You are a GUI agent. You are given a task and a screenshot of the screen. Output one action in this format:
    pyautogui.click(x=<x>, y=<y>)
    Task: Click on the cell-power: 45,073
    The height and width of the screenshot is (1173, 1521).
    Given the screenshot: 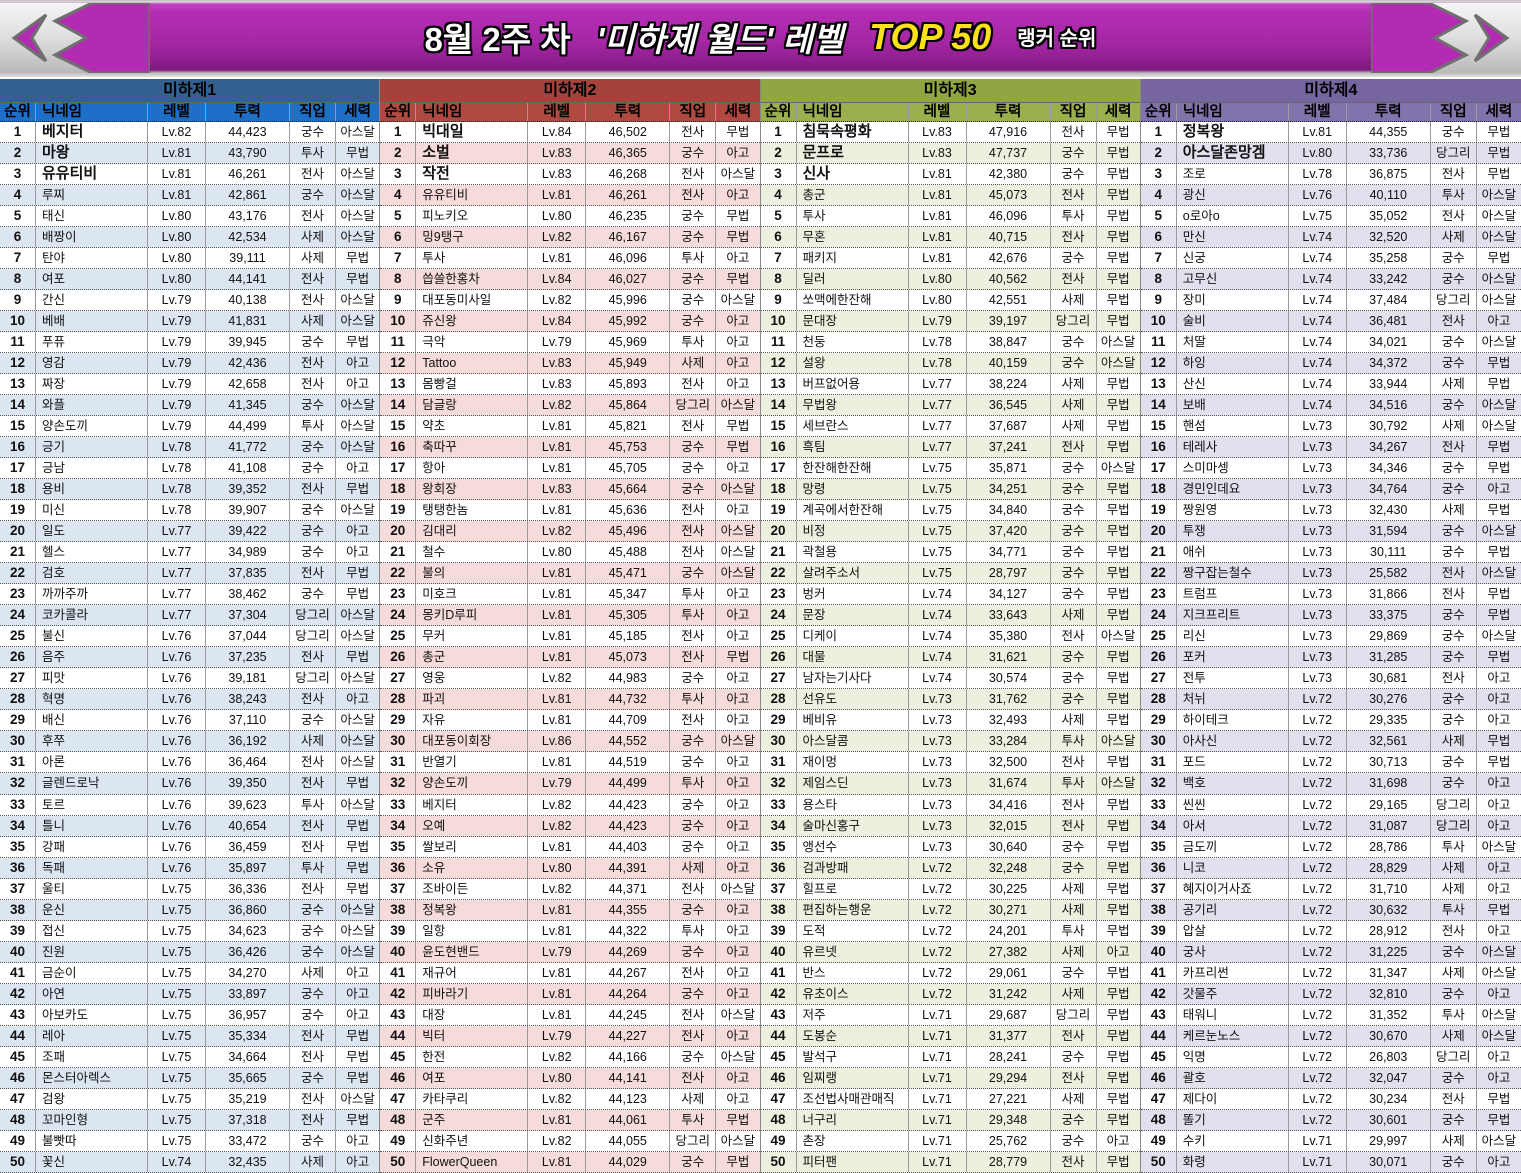 What is the action you would take?
    pyautogui.click(x=628, y=657)
    